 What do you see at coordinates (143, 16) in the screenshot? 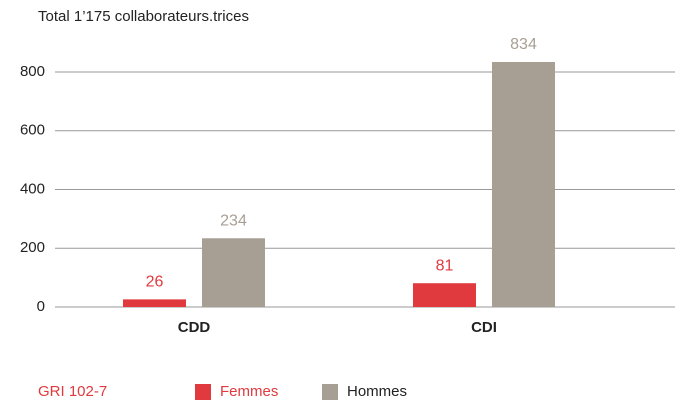
I see `chart-title: Total 1’175 collaborateurs.trices` at bounding box center [143, 16].